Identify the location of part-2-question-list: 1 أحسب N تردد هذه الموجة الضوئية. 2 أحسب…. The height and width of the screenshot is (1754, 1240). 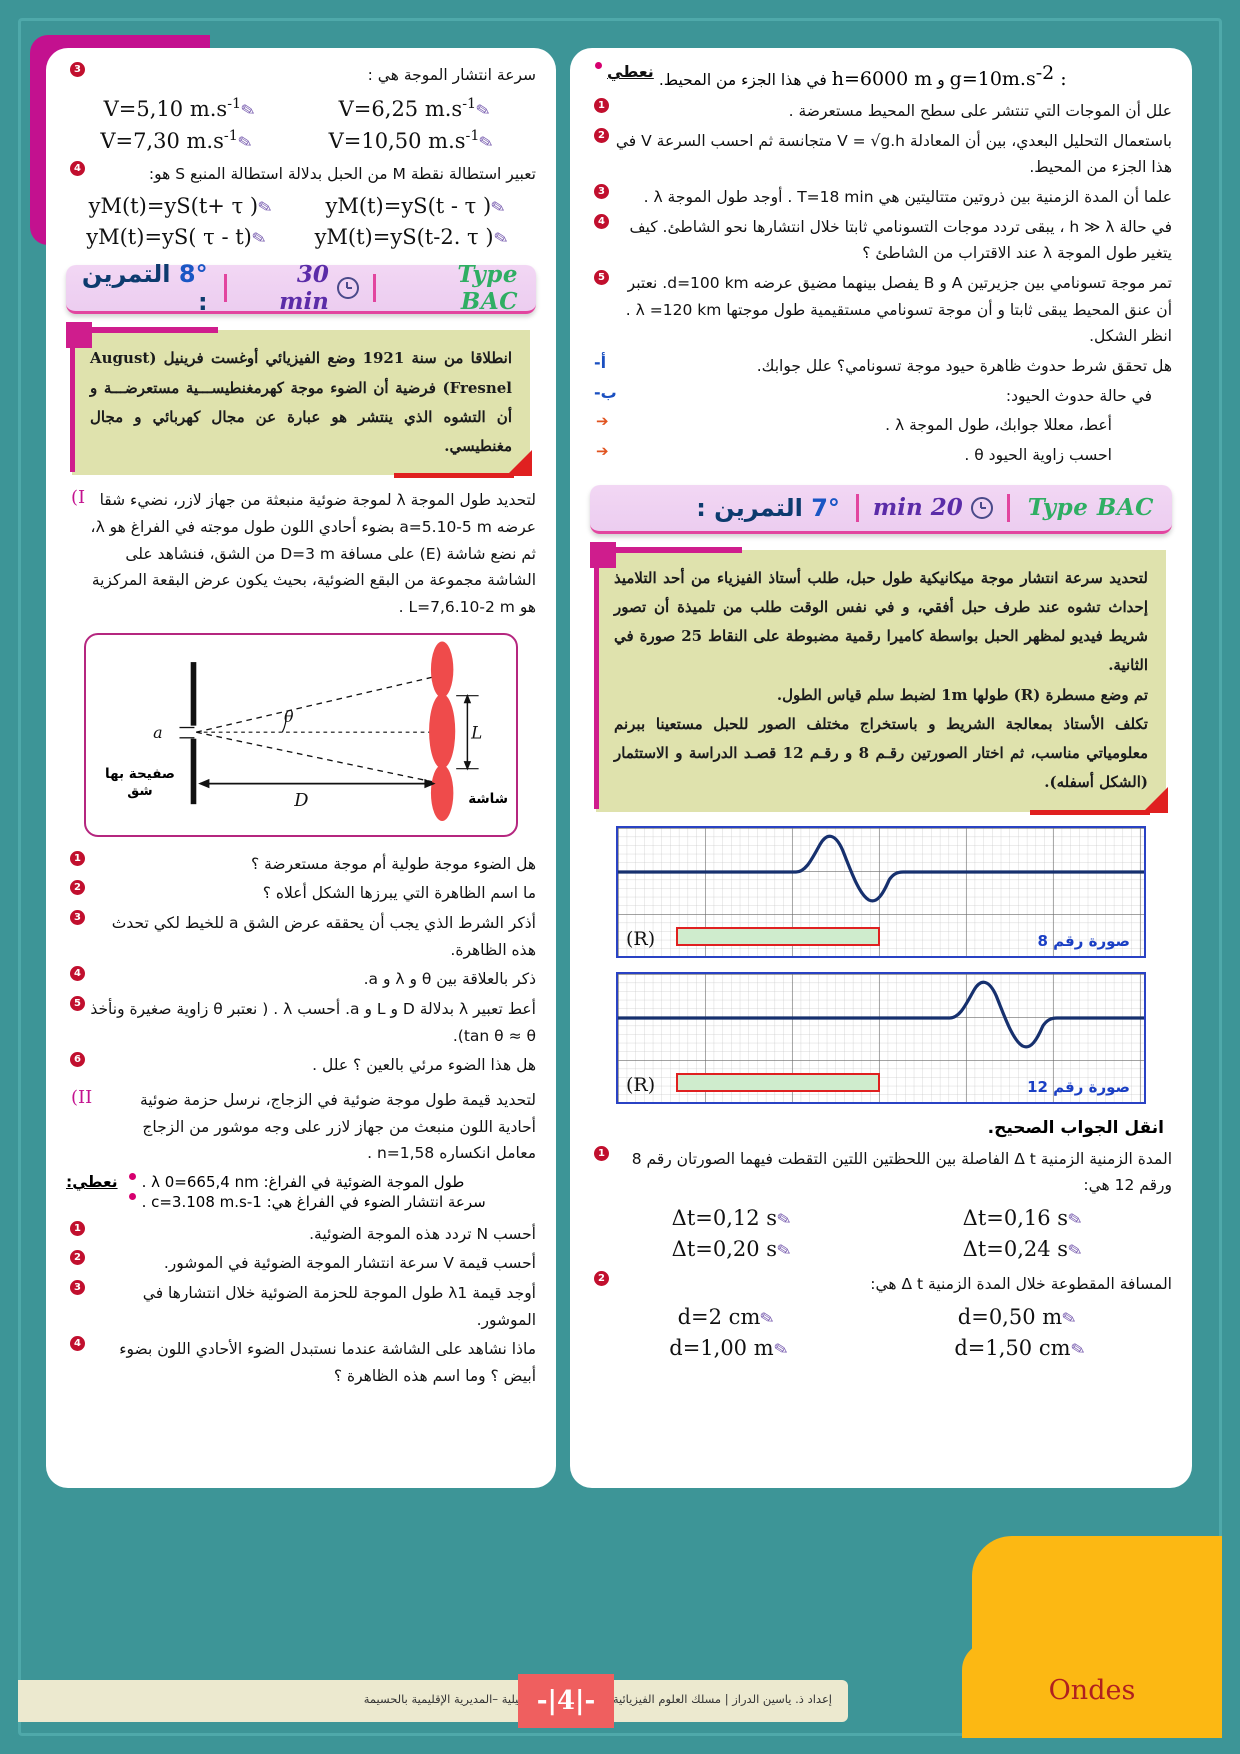
(301, 1305).